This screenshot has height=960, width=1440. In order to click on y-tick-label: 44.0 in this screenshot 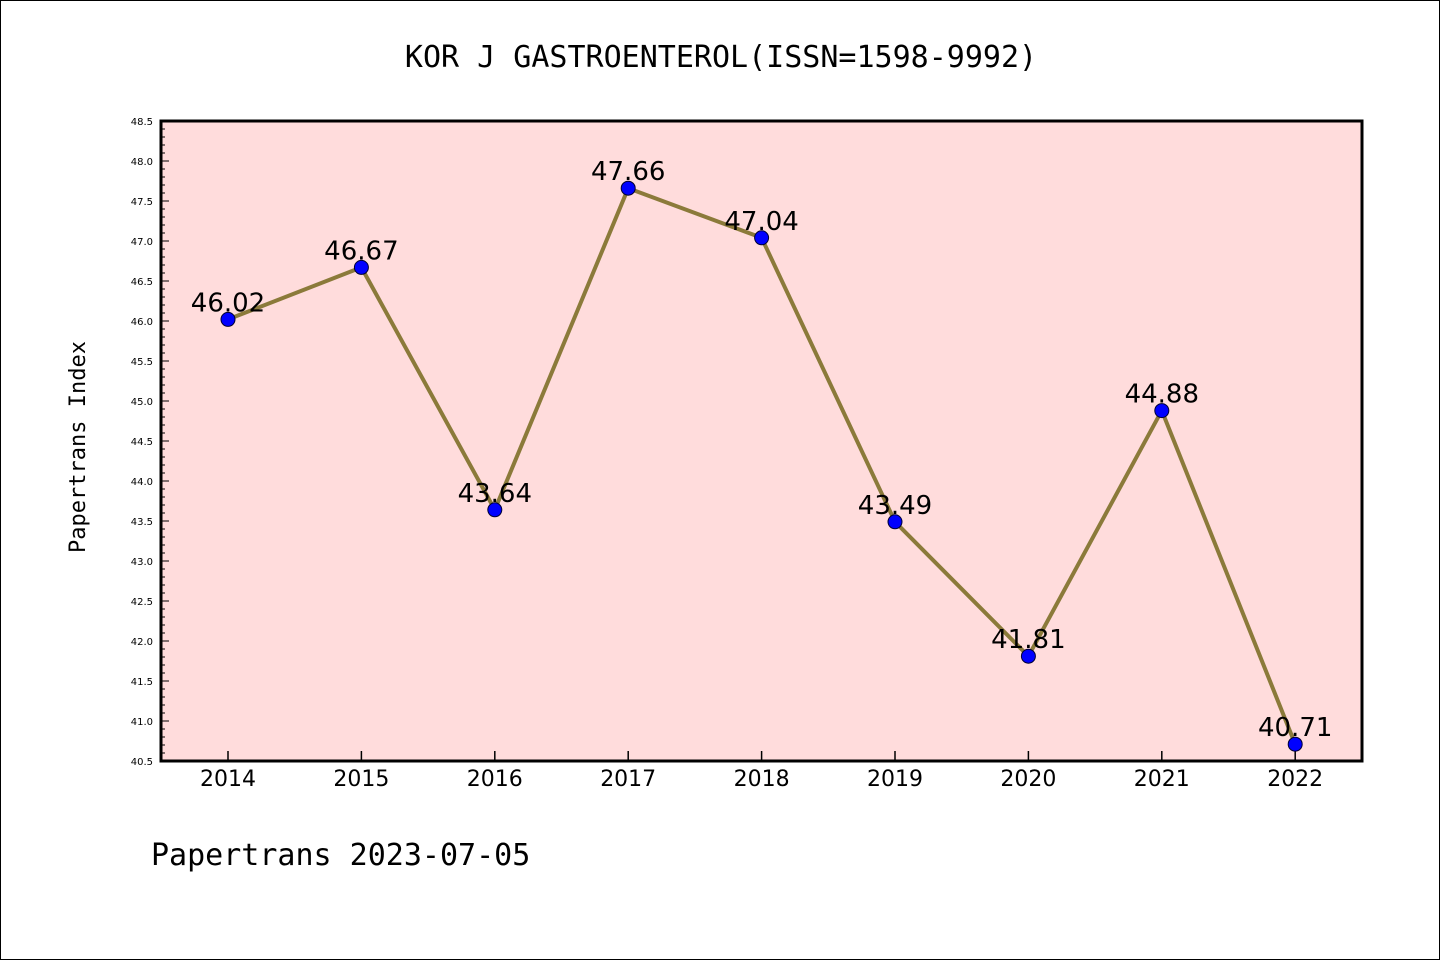, I will do `click(142, 482)`.